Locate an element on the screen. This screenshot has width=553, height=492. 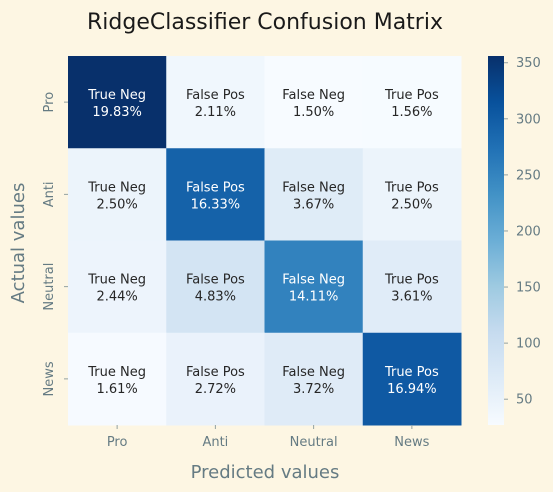
y-axis-label: Actual values is located at coordinates (18, 243).